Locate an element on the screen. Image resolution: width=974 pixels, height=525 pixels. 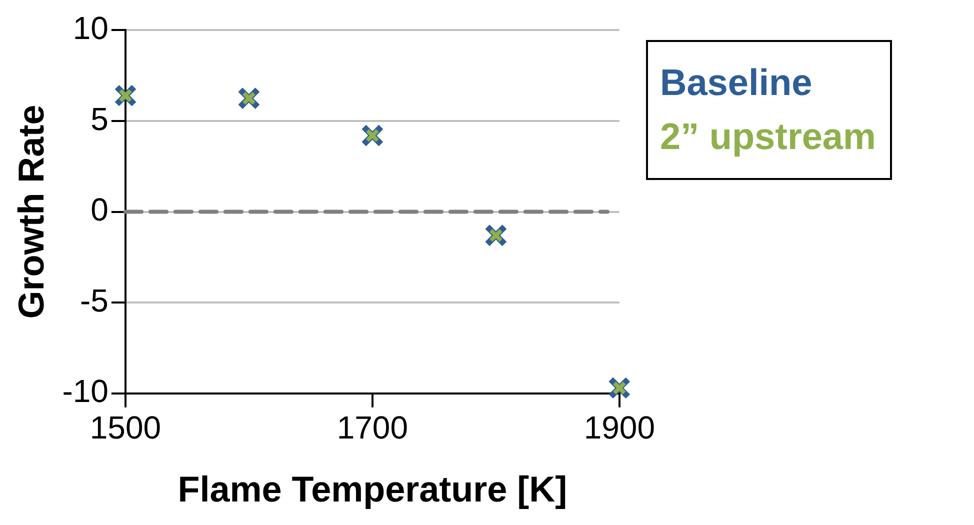
y-tick-label: -5 is located at coordinates (94, 300).